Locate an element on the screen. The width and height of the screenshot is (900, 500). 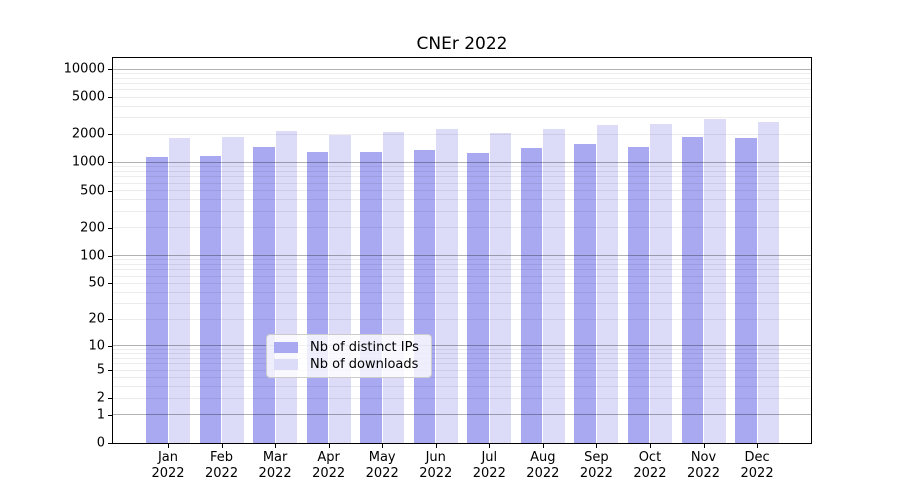
chart-title: CNEr 2022 is located at coordinates (462, 44).